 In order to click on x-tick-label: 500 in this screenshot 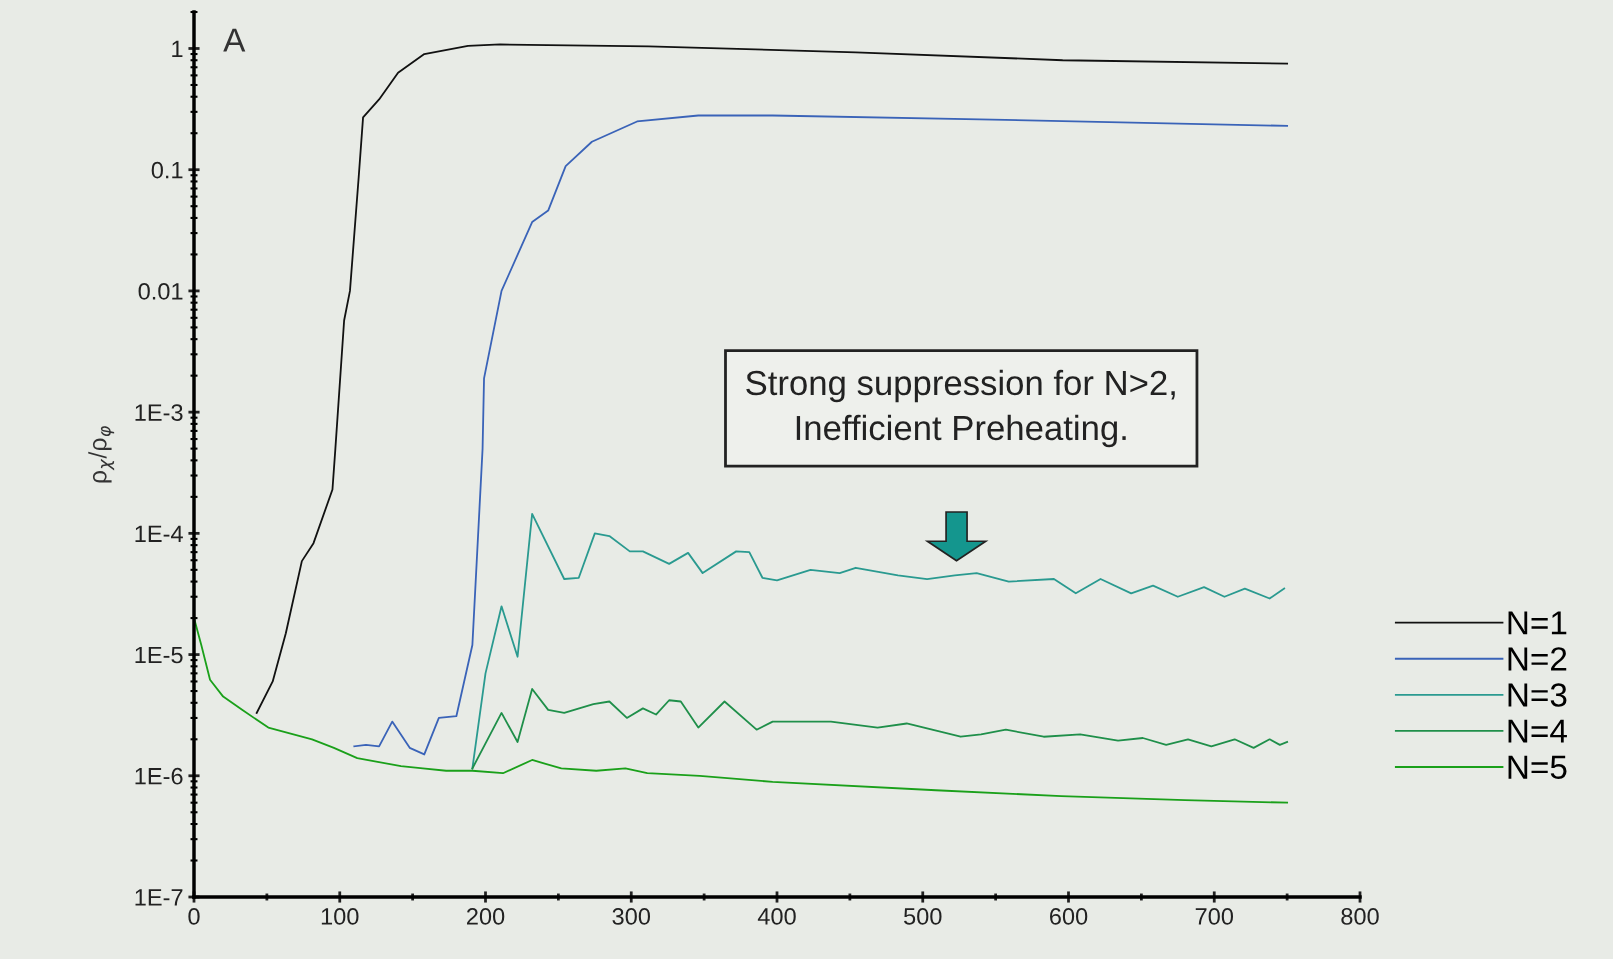, I will do `click(923, 916)`.